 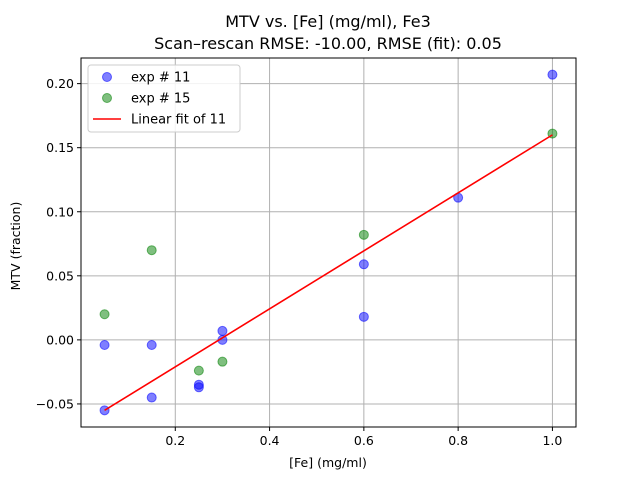 What do you see at coordinates (60, 147) in the screenshot?
I see `y-tick-label: 0.15` at bounding box center [60, 147].